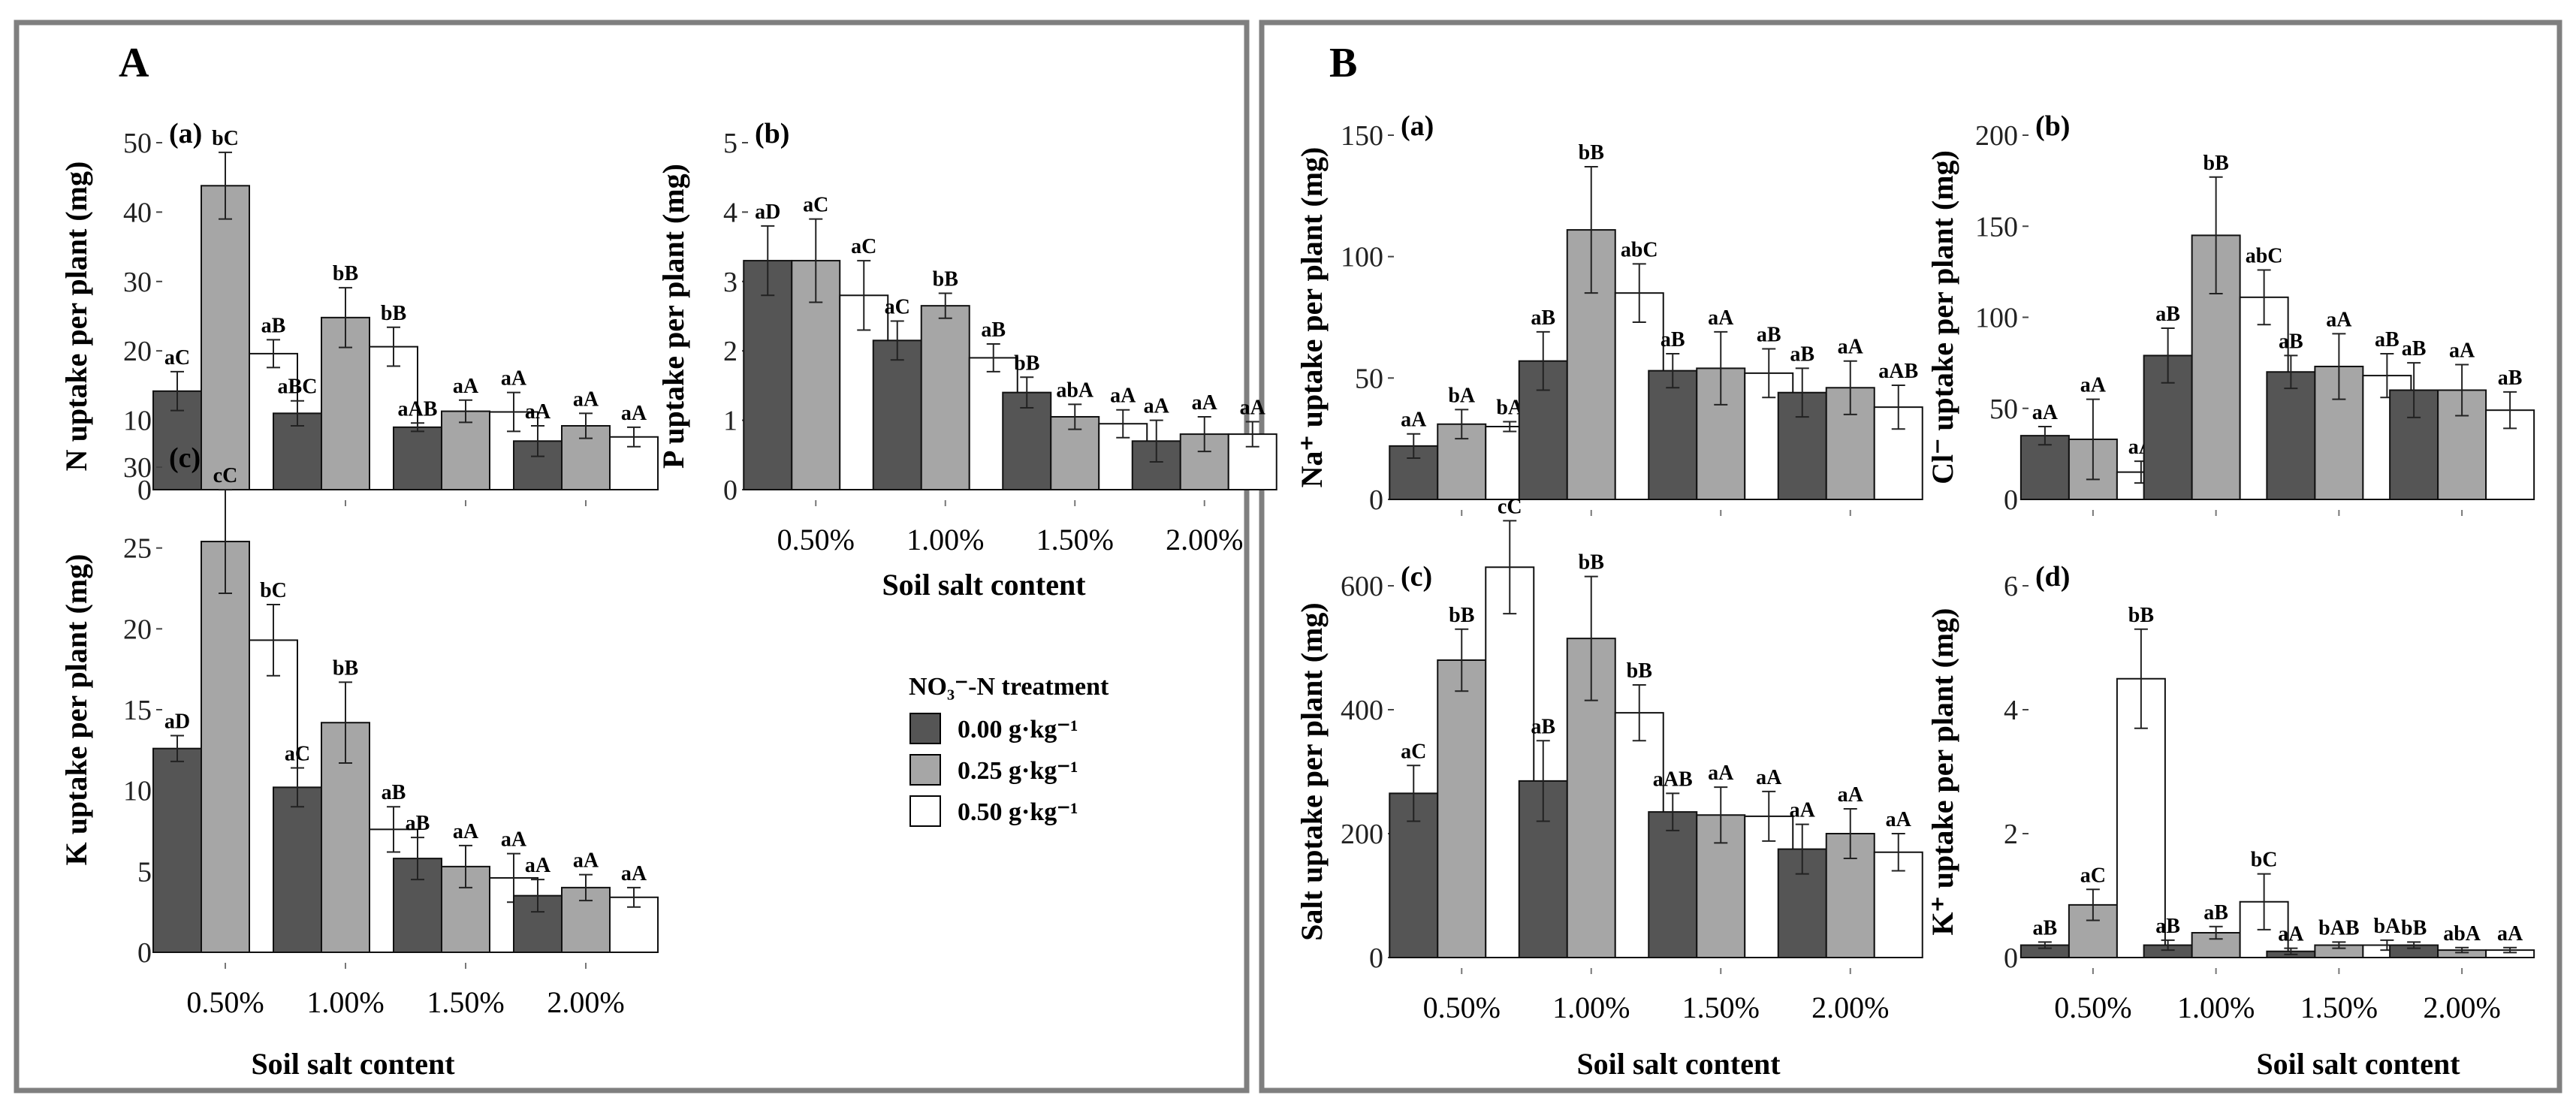  I want to click on y-axis-title: Salt uptake per plant (mg), so click(1312, 771).